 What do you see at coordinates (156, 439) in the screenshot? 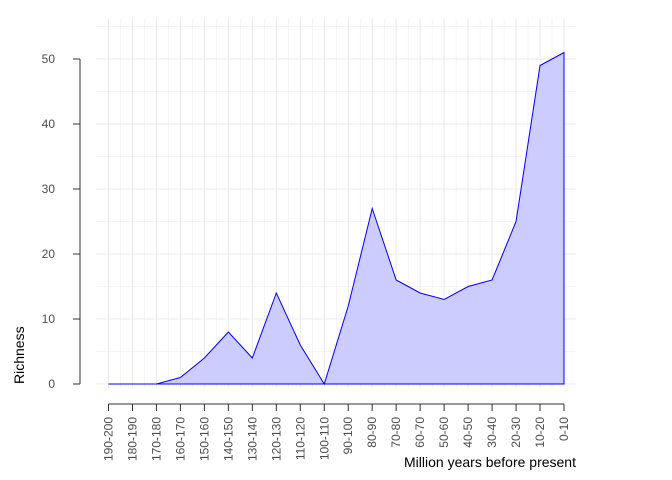
I see `x-tick-label: 170-180` at bounding box center [156, 439].